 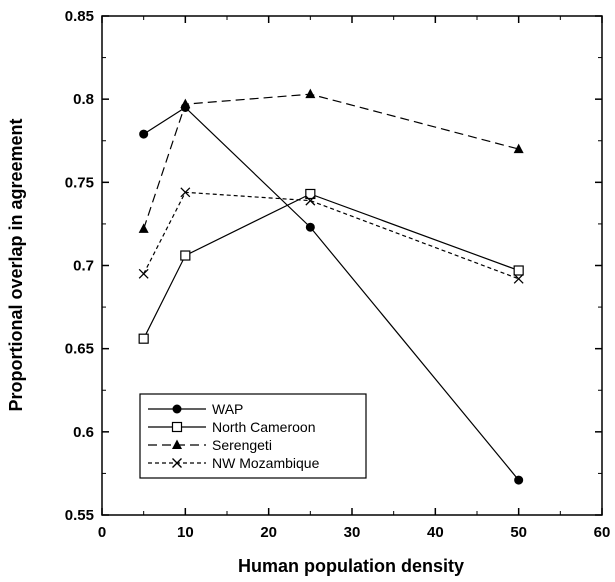 I want to click on x-tick-label: 10, so click(x=185, y=532).